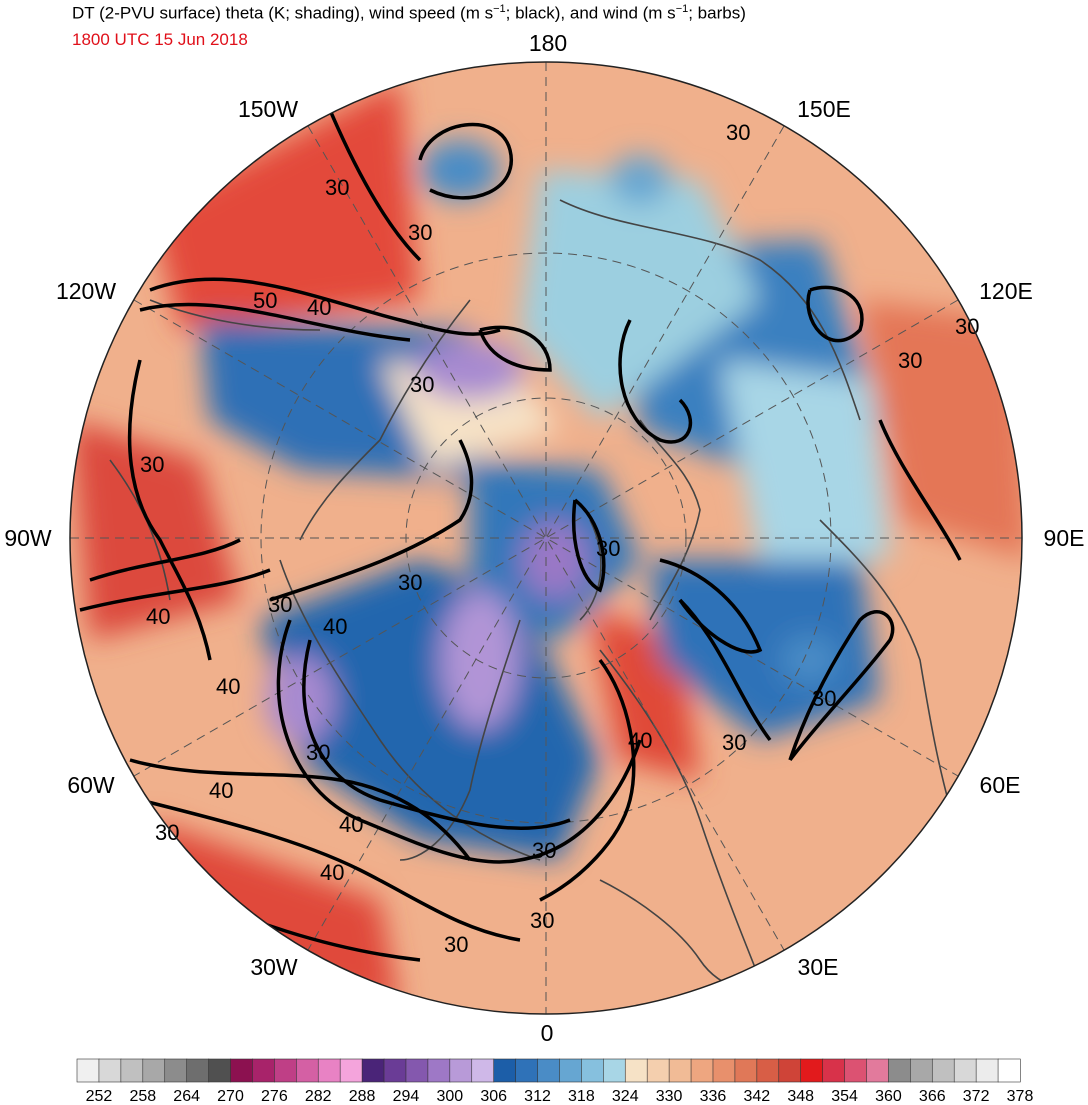  What do you see at coordinates (711, 606) in the screenshot?
I see `contour-barents` at bounding box center [711, 606].